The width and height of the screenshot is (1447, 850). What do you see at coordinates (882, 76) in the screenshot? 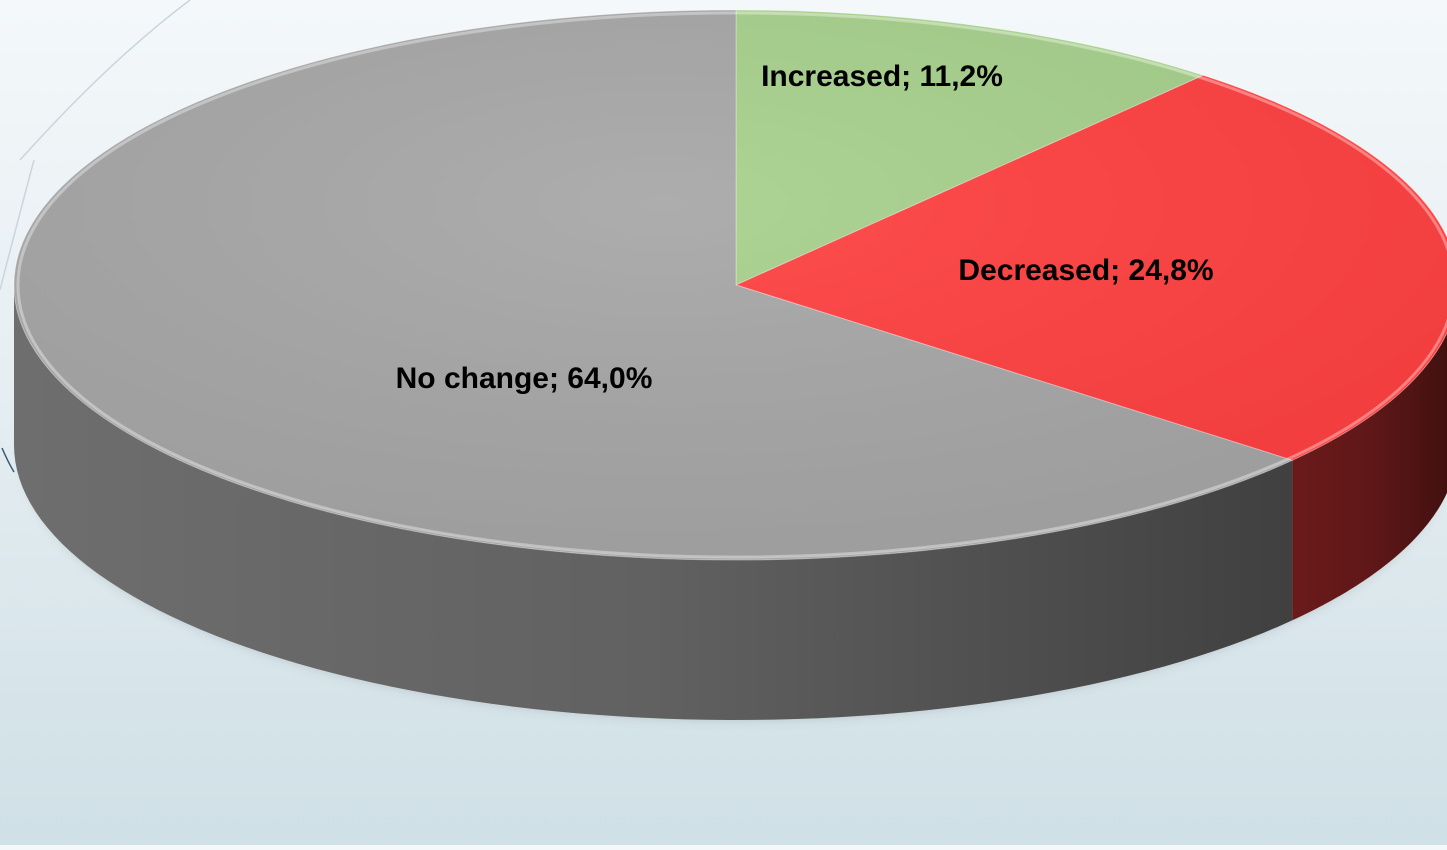
I see `data-label-increased: Increased; 11,2%` at bounding box center [882, 76].